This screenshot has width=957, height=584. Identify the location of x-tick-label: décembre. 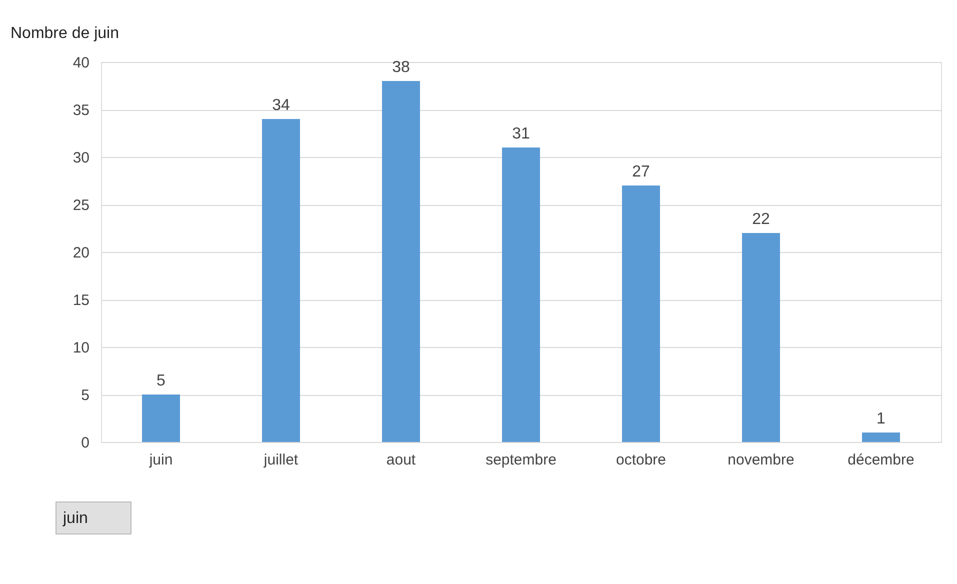
(881, 460).